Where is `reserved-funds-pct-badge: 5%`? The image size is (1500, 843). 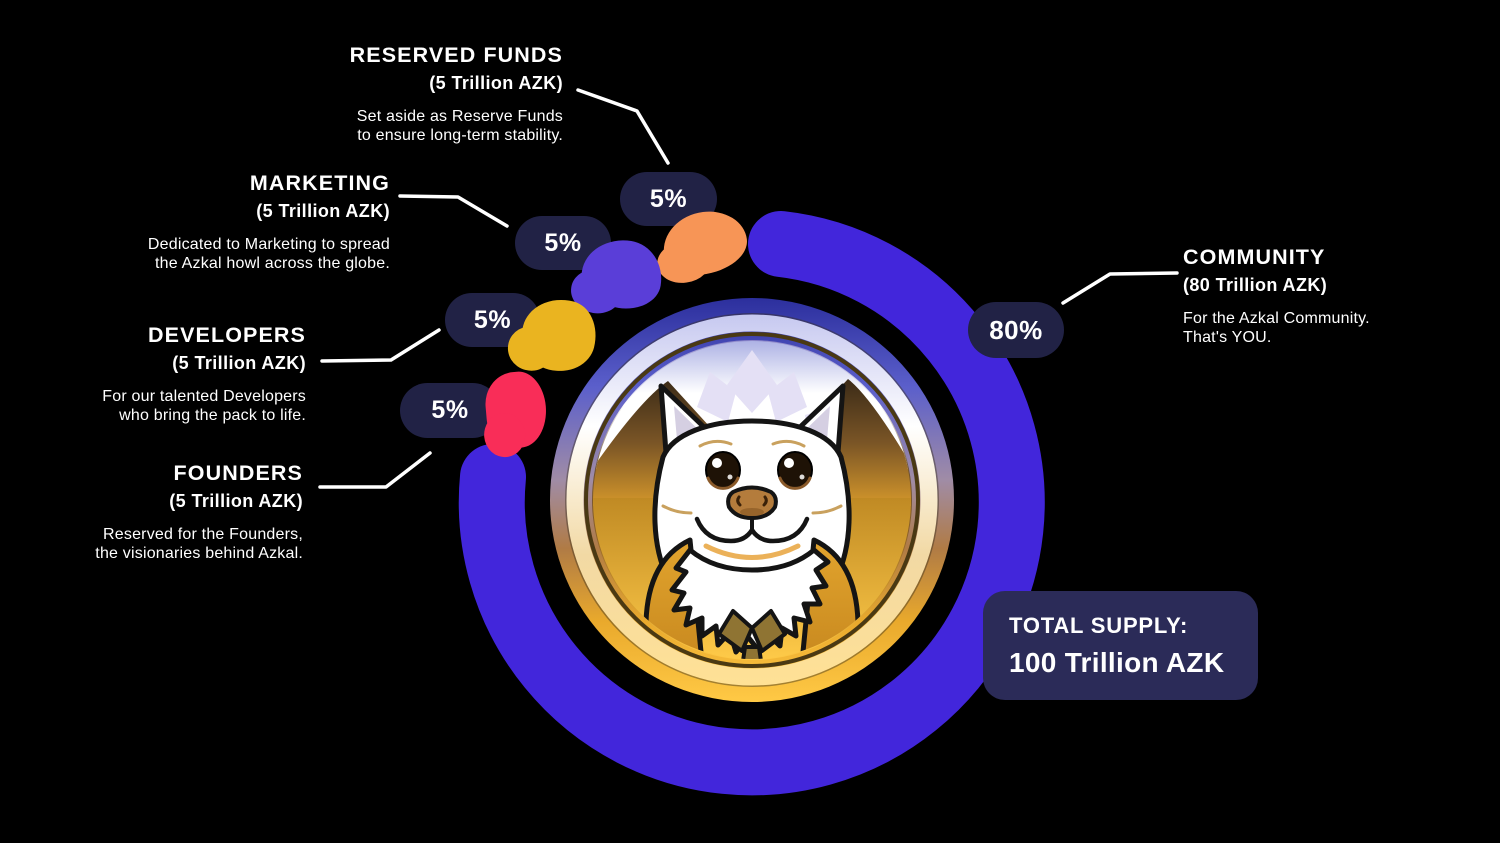
reserved-funds-pct-badge: 5% is located at coordinates (668, 199).